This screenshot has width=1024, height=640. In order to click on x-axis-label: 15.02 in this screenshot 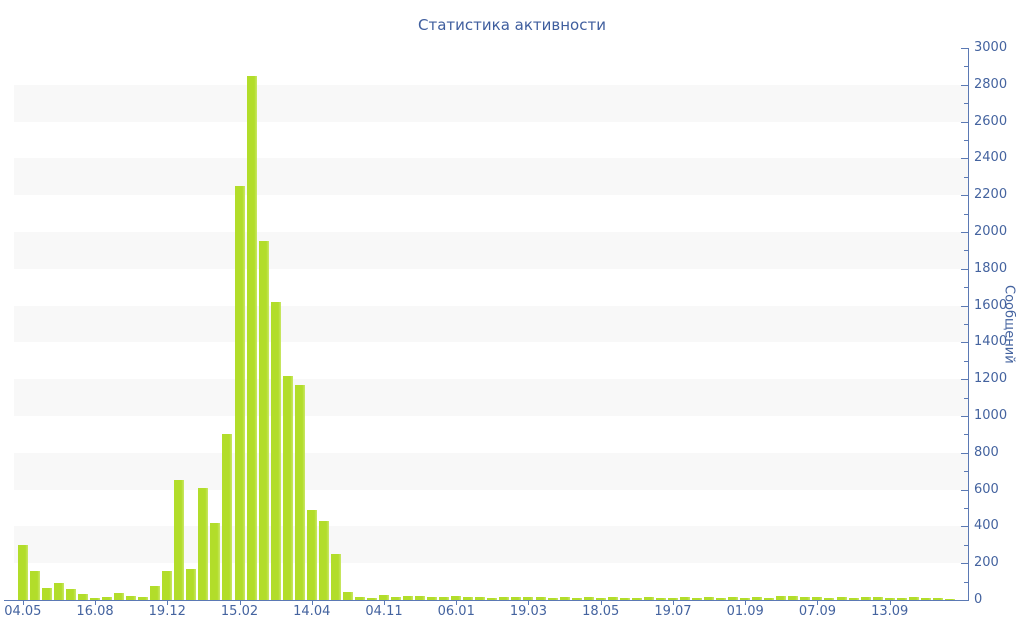, I will do `click(239, 611)`.